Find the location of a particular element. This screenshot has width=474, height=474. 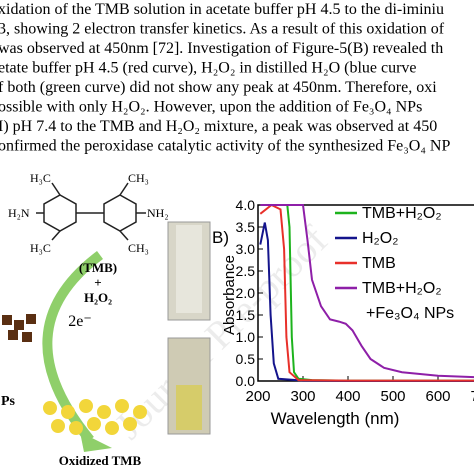

arrowhead is located at coordinates (96, 442).